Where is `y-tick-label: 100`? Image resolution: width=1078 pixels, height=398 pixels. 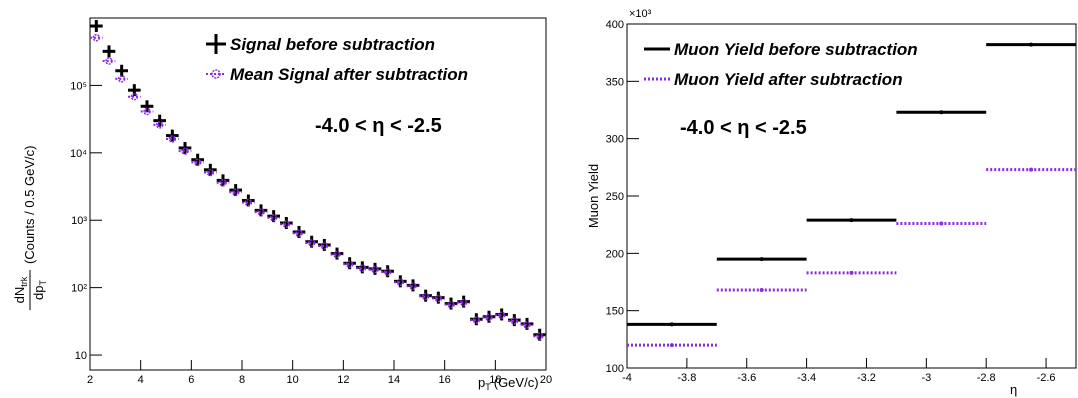 y-tick-label: 100 is located at coordinates (615, 369).